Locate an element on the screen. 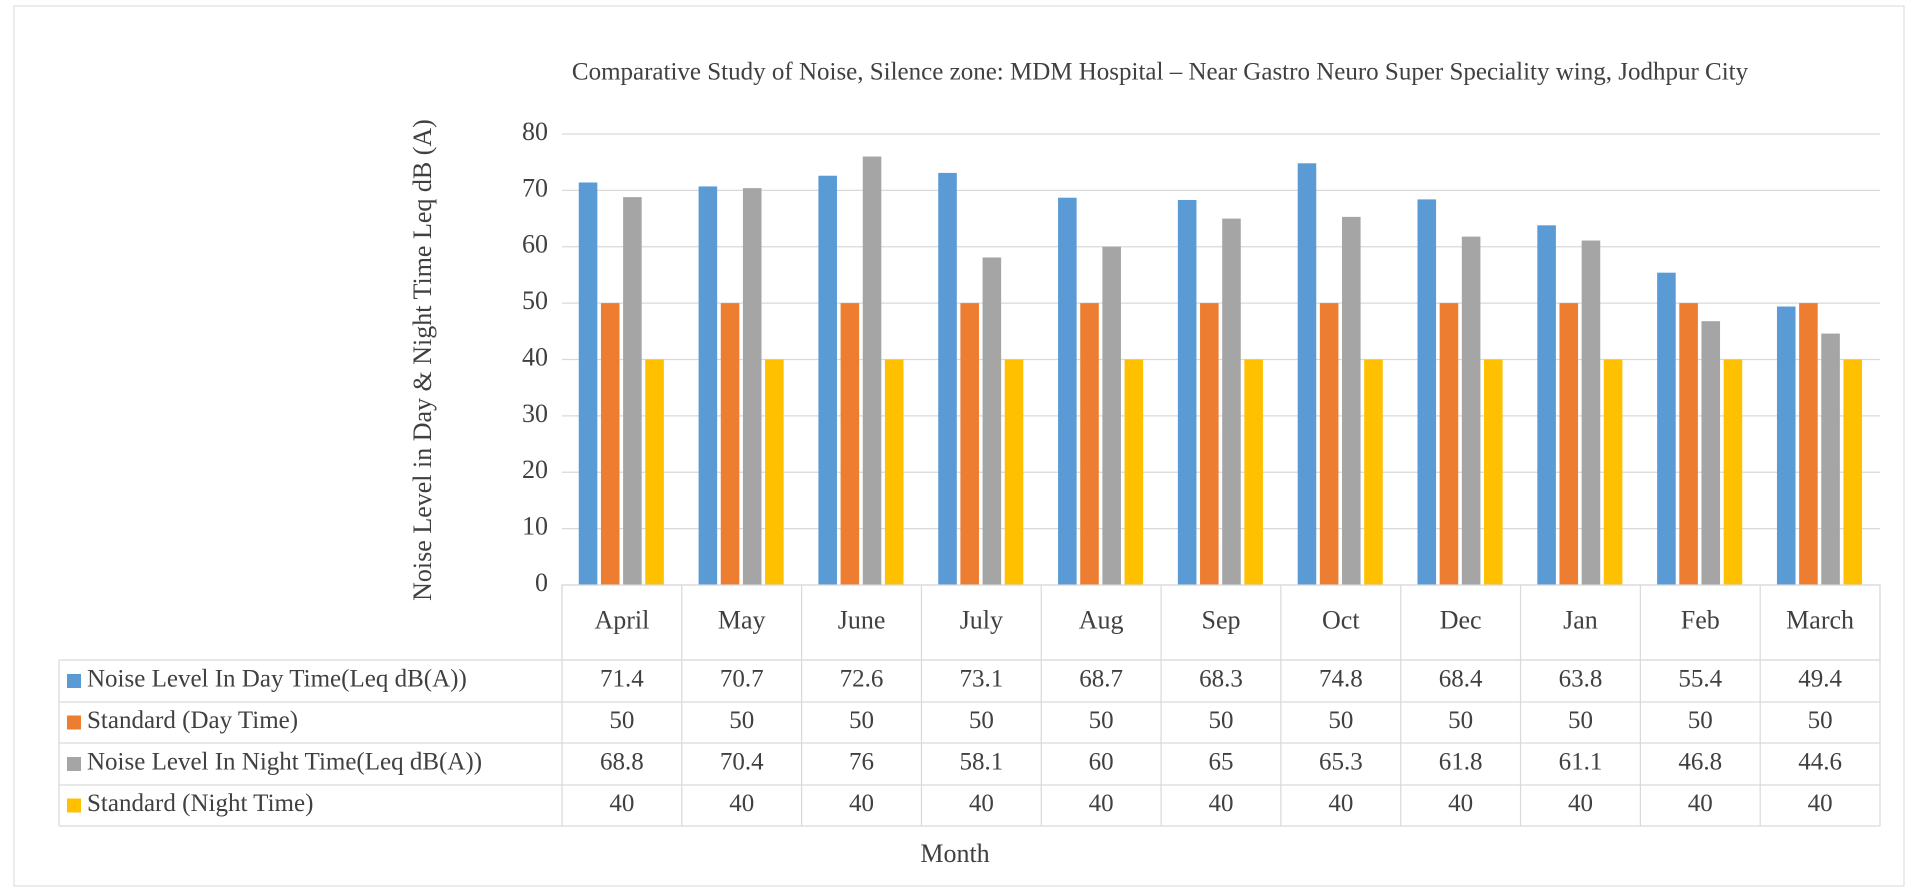 This screenshot has height=891, width=1914. y-tick-label: 30 is located at coordinates (535, 413).